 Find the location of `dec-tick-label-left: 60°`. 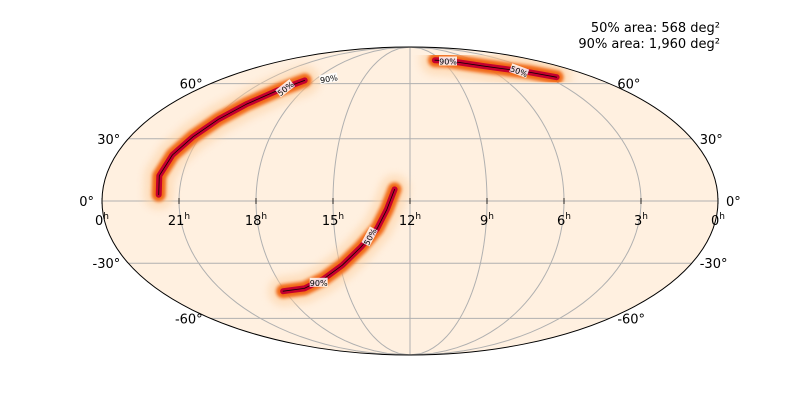

dec-tick-label-left: 60° is located at coordinates (191, 85).